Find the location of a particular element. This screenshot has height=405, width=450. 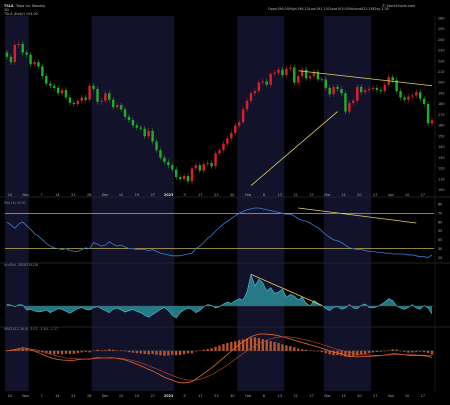

price-axis-tick-label: 100 is located at coordinates (441, 190).